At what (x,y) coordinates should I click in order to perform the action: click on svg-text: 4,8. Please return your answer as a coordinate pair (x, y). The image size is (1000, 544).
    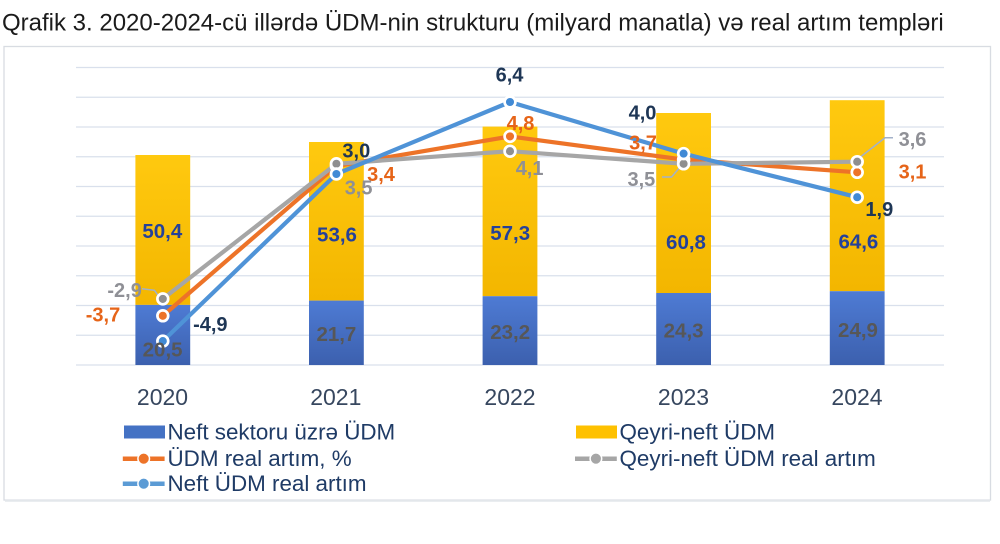
    Looking at the image, I should click on (521, 124).